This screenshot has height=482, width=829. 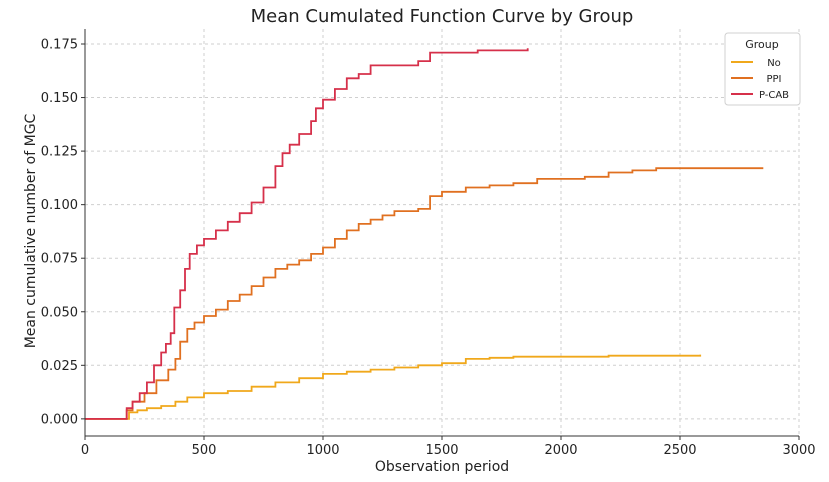 I want to click on y-tick-label: 0.150, so click(x=59, y=98).